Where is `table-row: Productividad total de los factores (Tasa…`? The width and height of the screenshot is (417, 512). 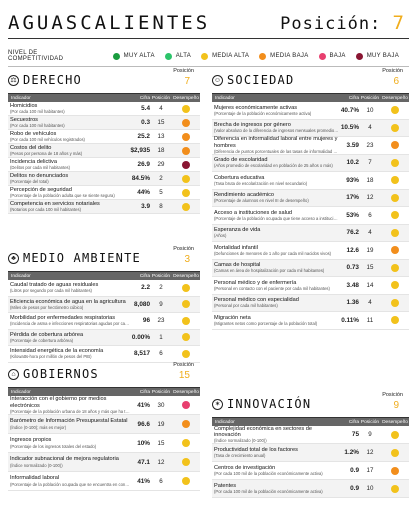 table-row: Productividad total de los factores (Tasa… is located at coordinates (310, 453).